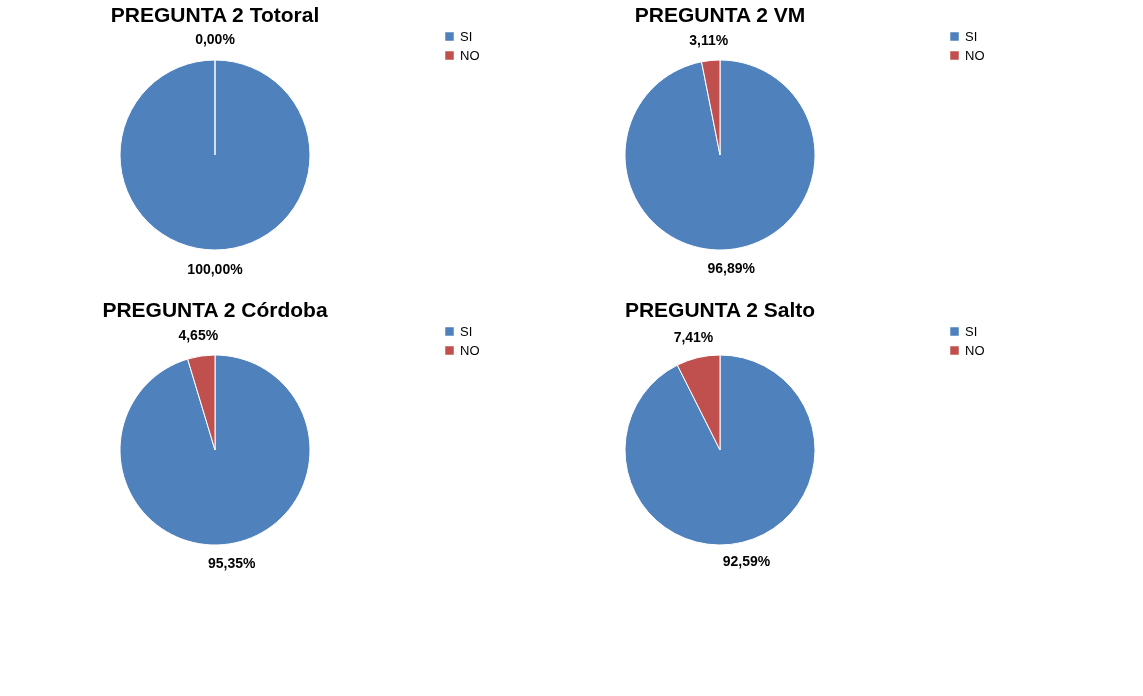  What do you see at coordinates (693, 337) in the screenshot?
I see `data-label: 7,41%` at bounding box center [693, 337].